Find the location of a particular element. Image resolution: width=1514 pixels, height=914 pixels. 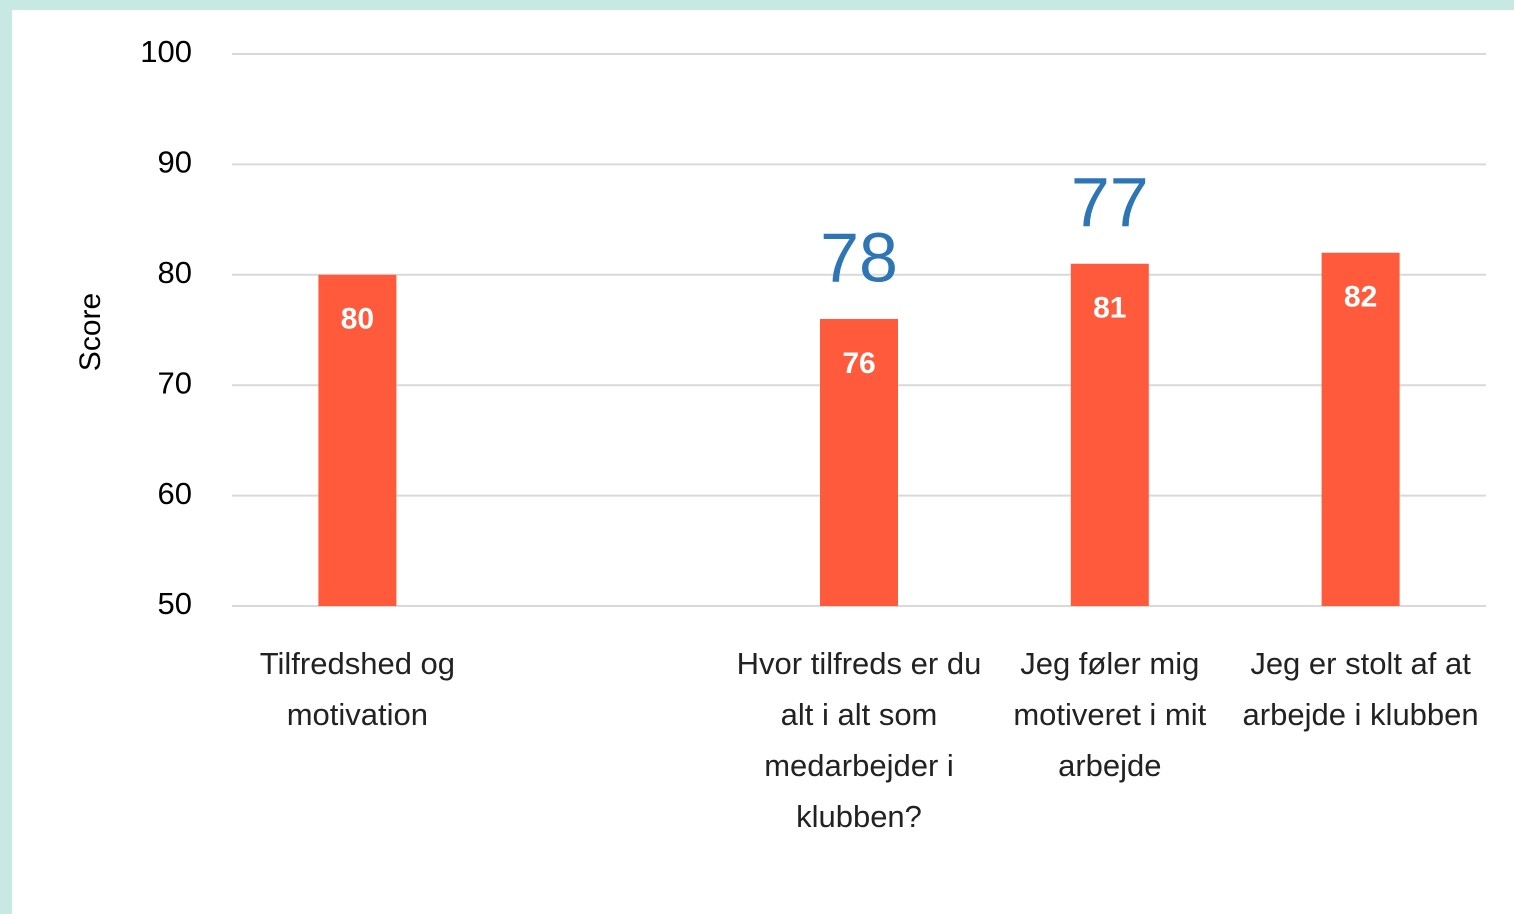

x-tick-label: Jeg er stolt af at arbejde i klubben is located at coordinates (1360, 689).